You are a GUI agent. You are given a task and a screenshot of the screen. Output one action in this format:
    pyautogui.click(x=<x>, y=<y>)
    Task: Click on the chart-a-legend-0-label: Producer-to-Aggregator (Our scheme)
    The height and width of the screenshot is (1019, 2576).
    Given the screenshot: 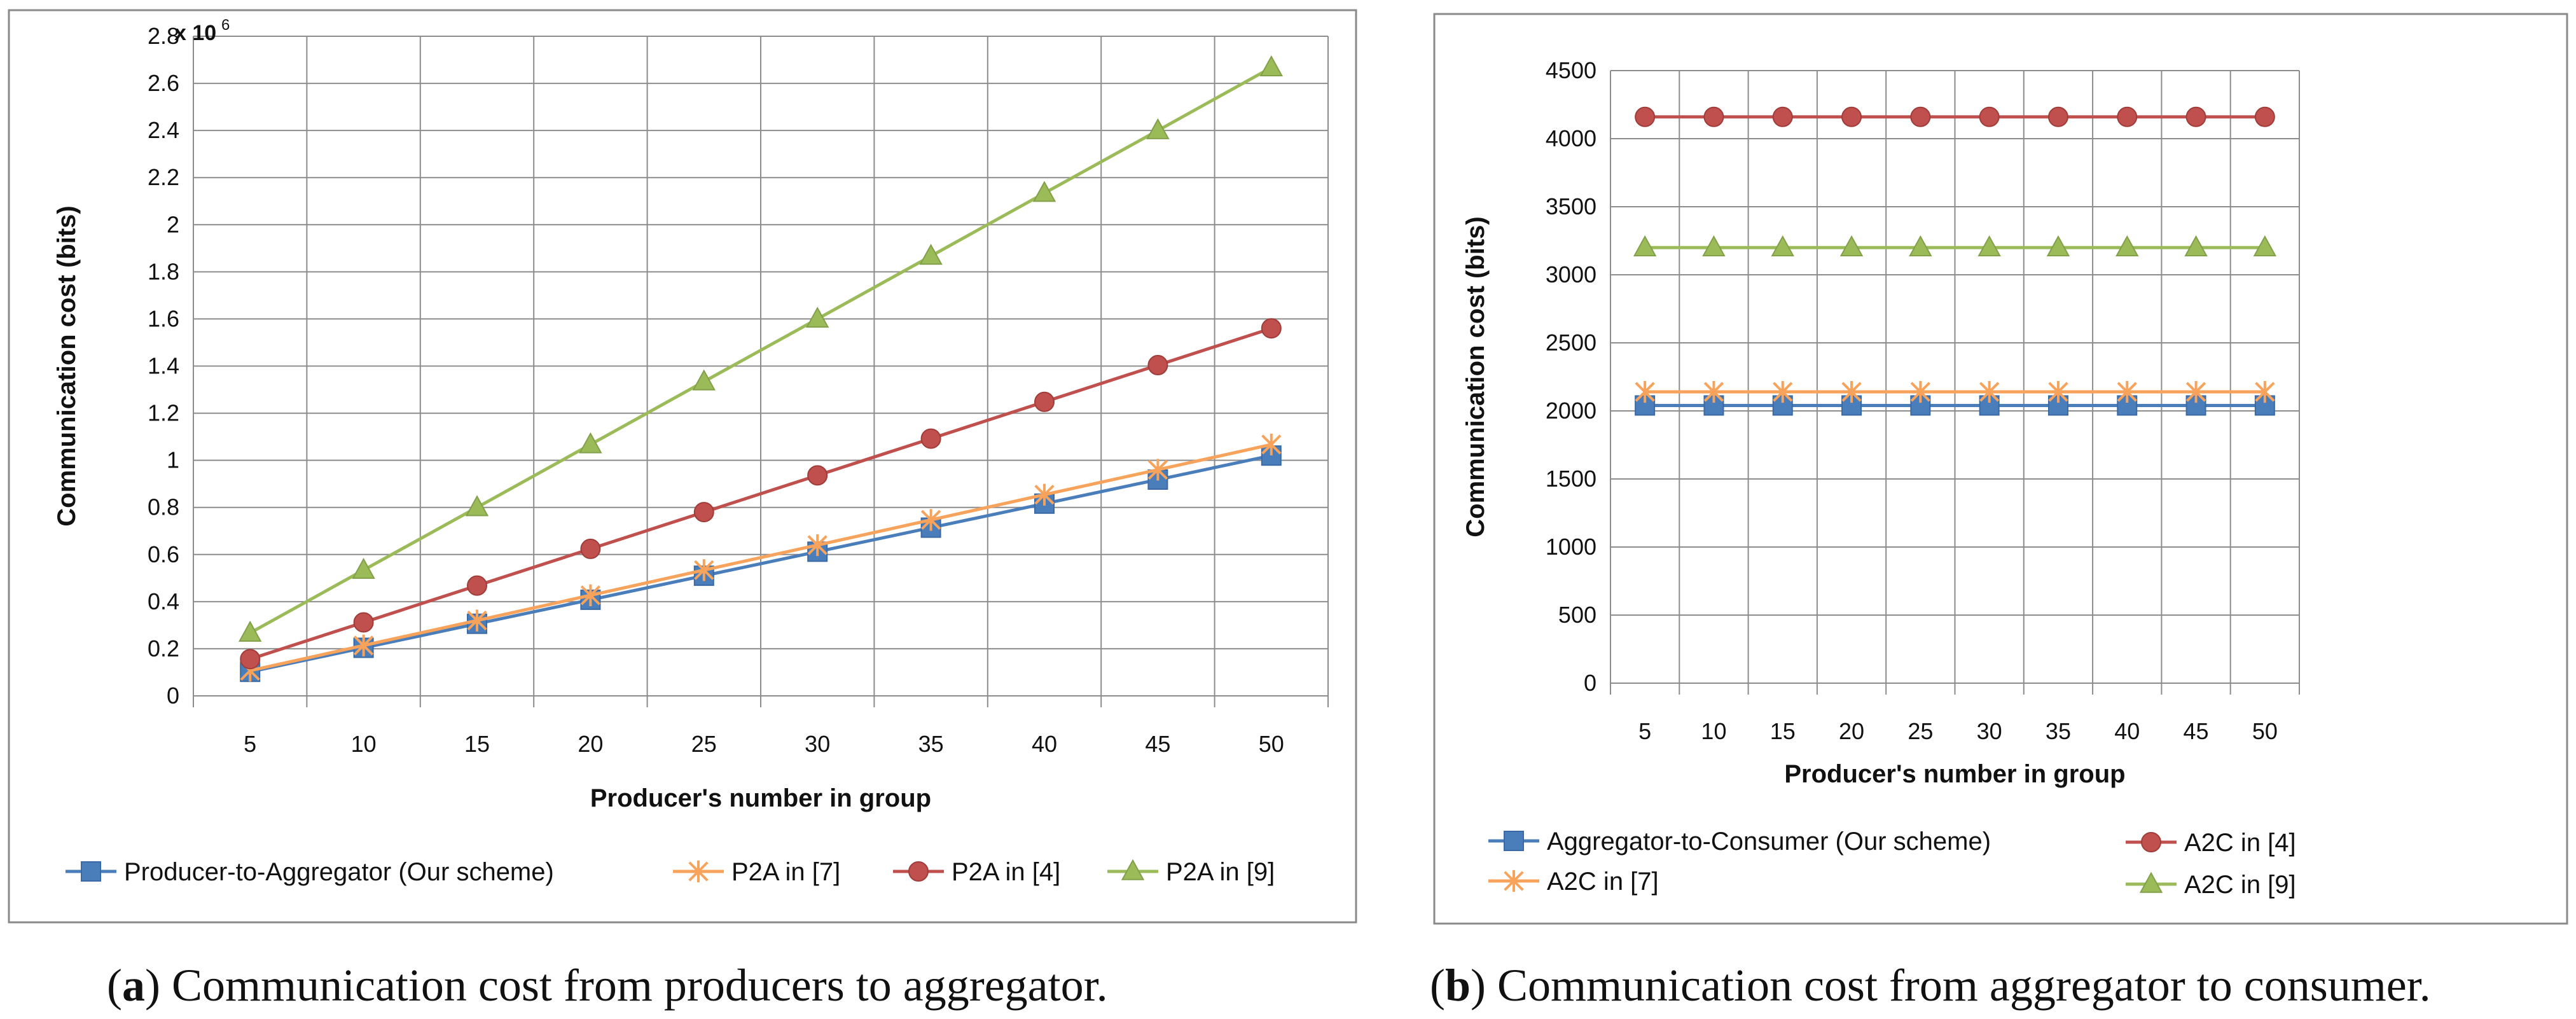 What is the action you would take?
    pyautogui.click(x=339, y=872)
    